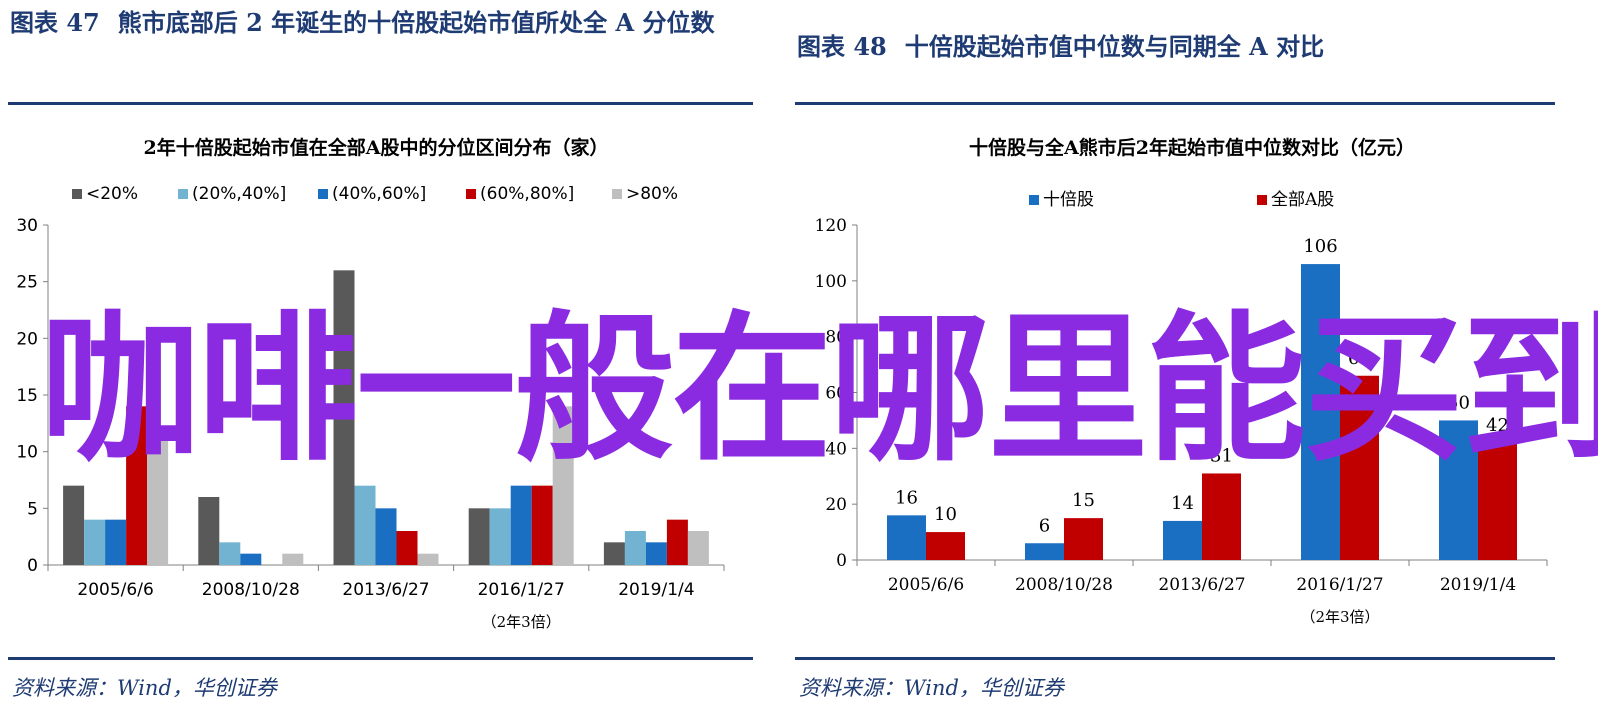 Image resolution: width=1598 pixels, height=726 pixels. What do you see at coordinates (27, 339) in the screenshot?
I see `y-tick-label-4: 20` at bounding box center [27, 339].